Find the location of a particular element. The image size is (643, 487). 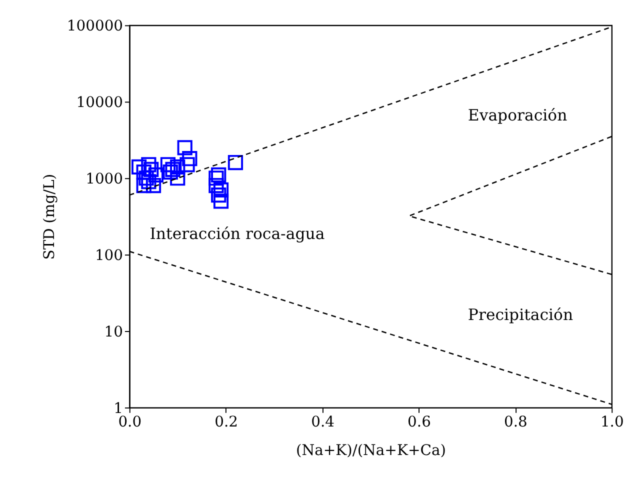

x-tick-label: 0.6 is located at coordinates (419, 422).